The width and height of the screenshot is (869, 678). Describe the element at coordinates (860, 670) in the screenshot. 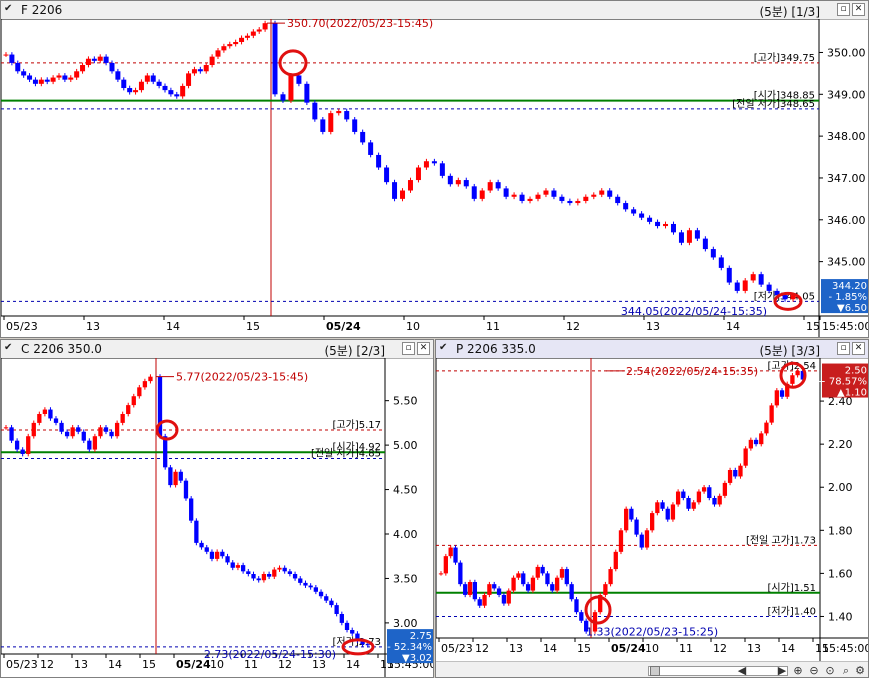

I see `config-icon: ⚙` at that location.